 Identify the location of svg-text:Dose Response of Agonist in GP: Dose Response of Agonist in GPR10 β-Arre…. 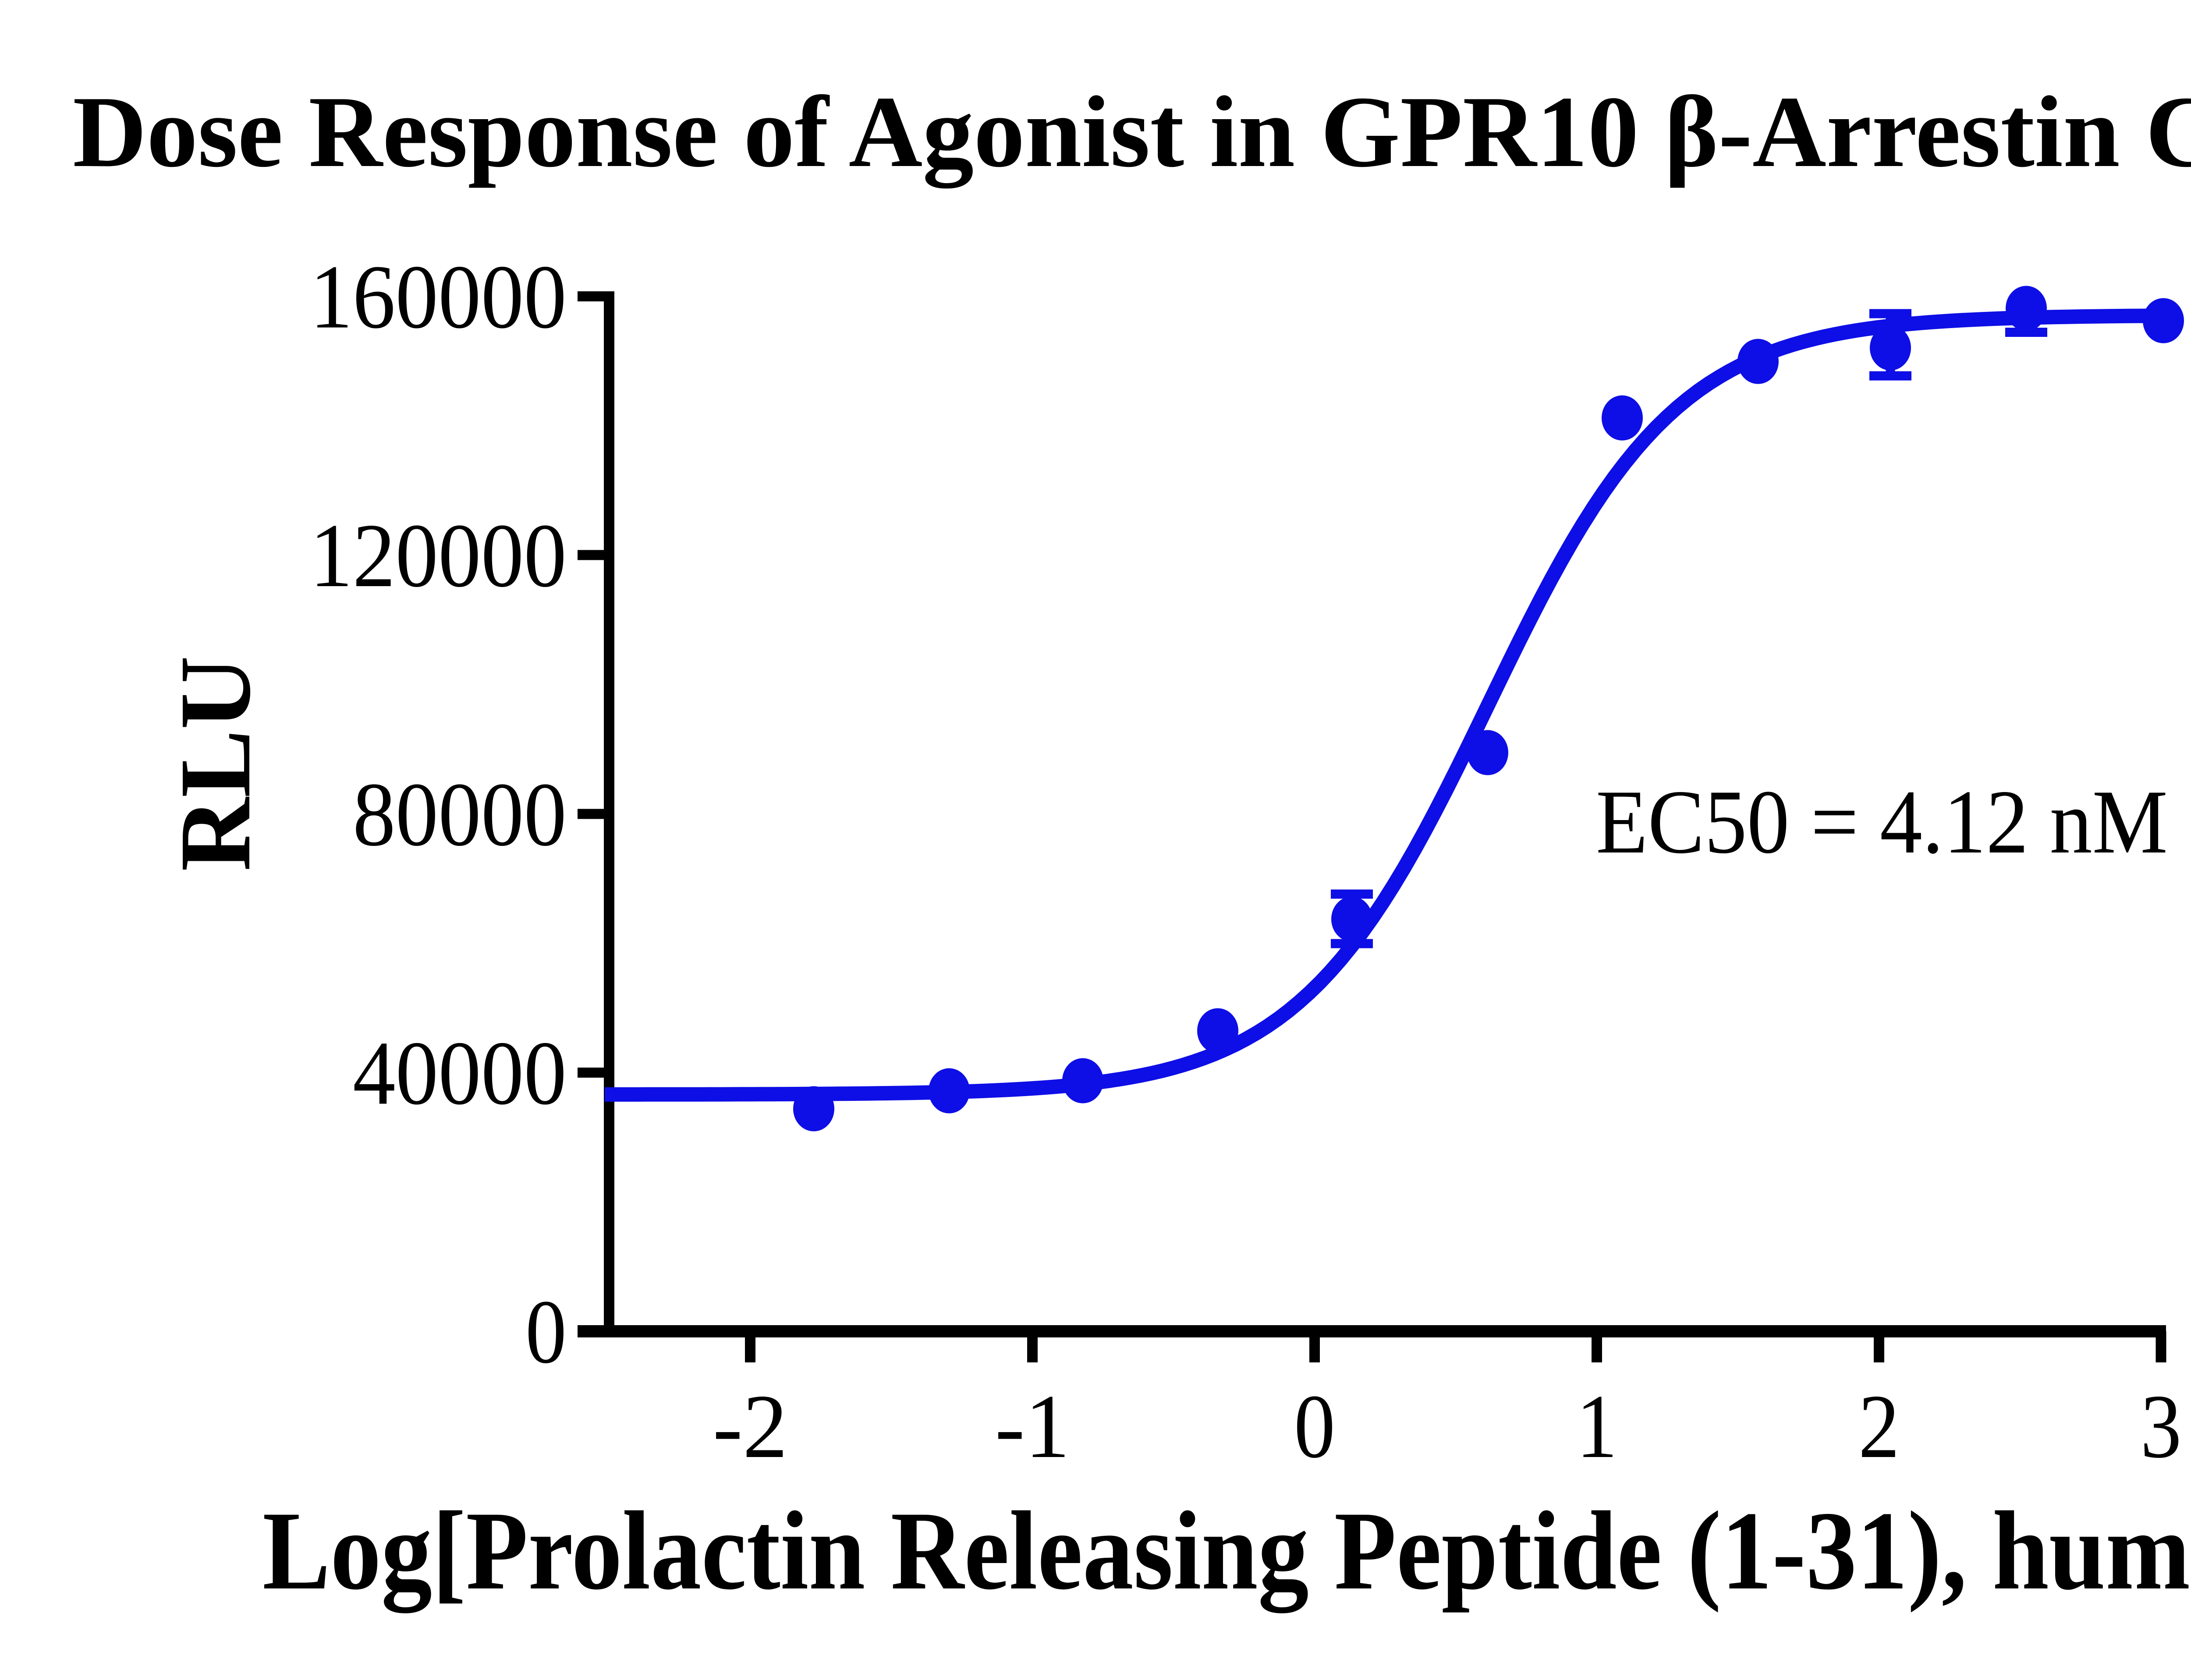
(1132, 132).